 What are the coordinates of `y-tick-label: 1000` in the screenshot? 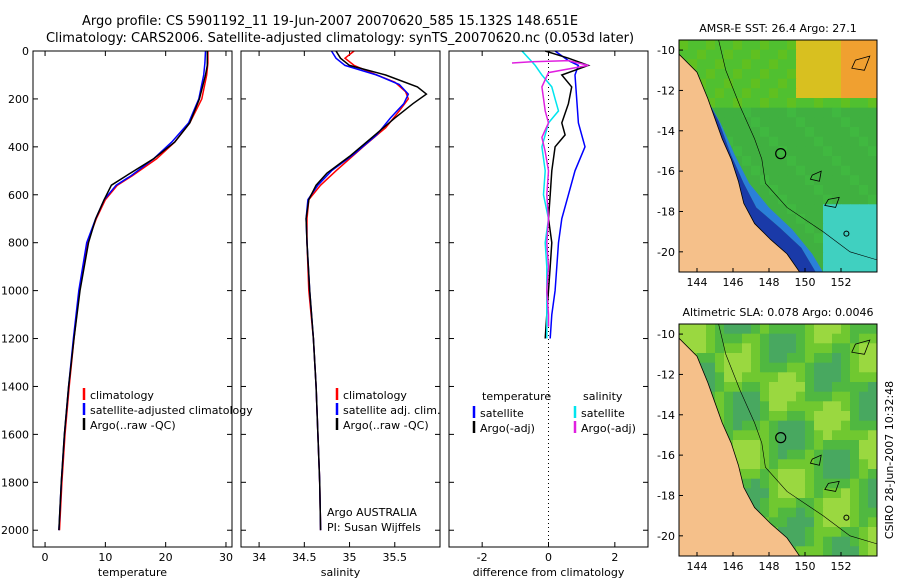 It's located at (15, 291).